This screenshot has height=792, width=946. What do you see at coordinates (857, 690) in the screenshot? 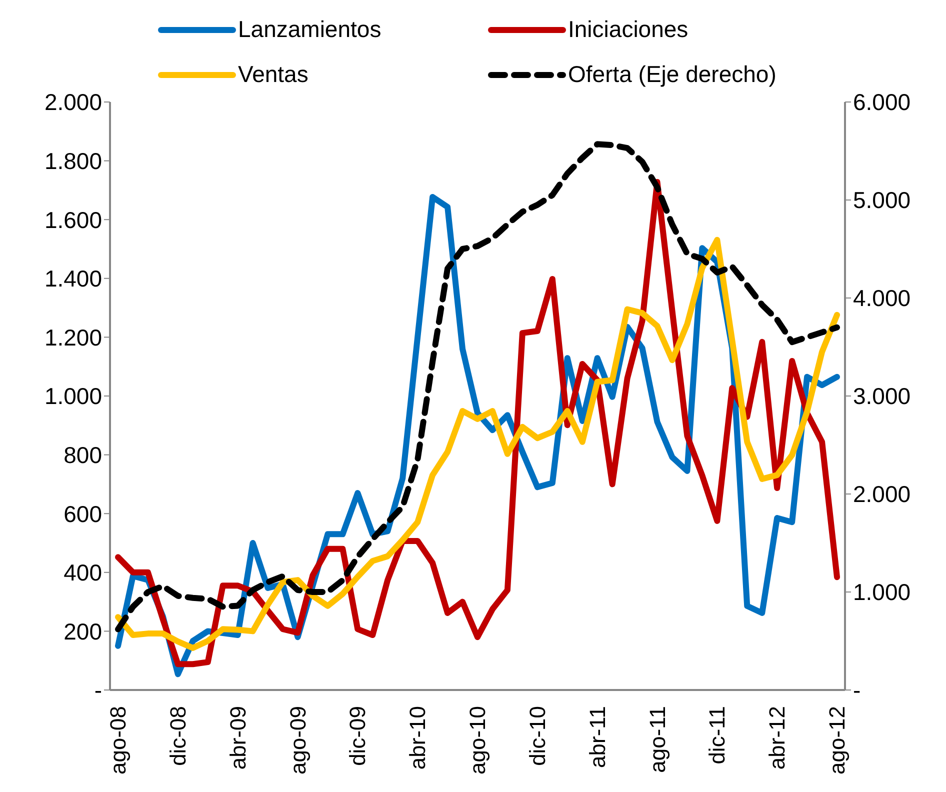
I see `y2-tick-label: -` at bounding box center [857, 690].